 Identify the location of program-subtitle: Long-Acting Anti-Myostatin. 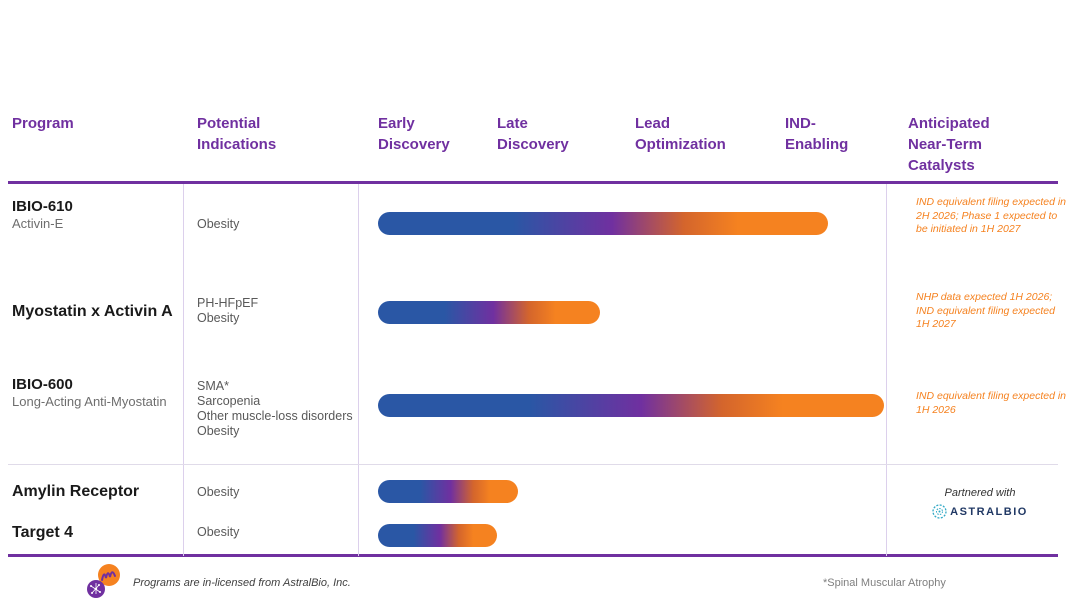
(89, 401).